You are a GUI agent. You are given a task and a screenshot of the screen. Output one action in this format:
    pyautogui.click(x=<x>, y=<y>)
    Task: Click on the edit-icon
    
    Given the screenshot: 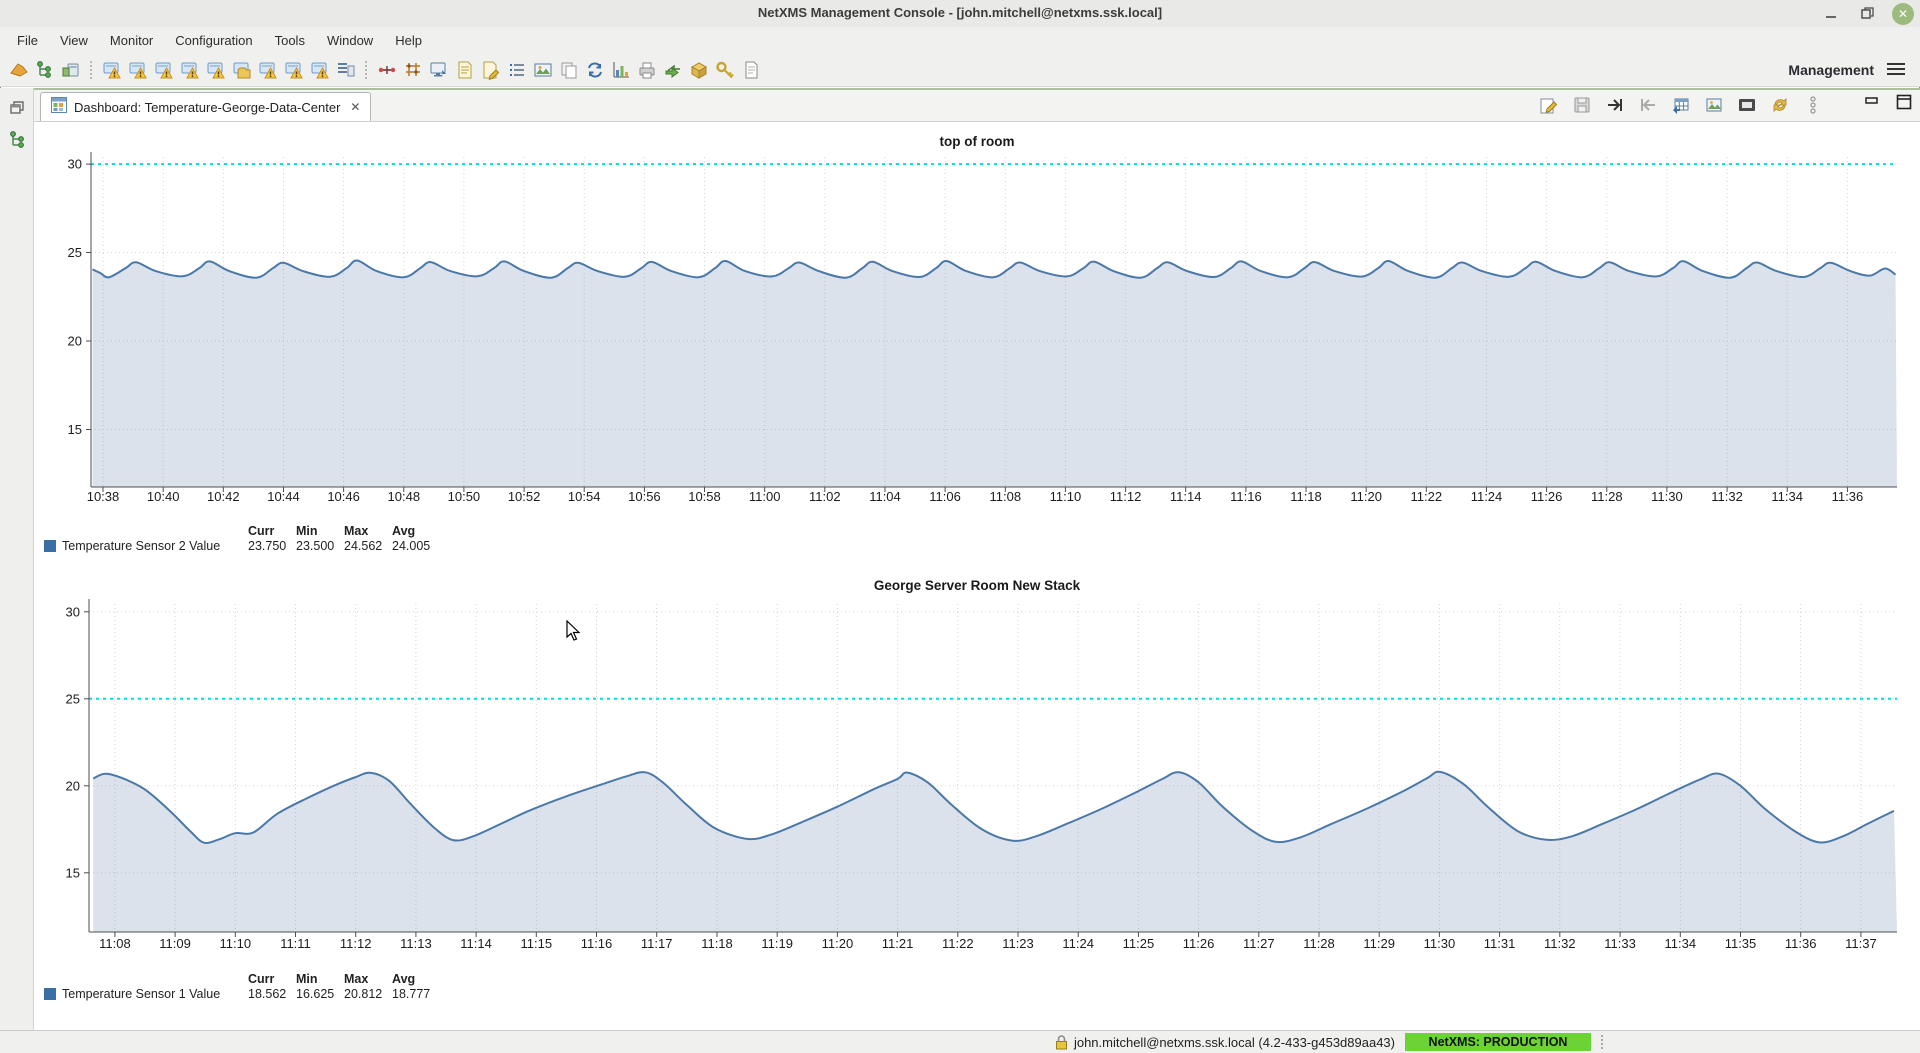 What is the action you would take?
    pyautogui.click(x=1549, y=105)
    